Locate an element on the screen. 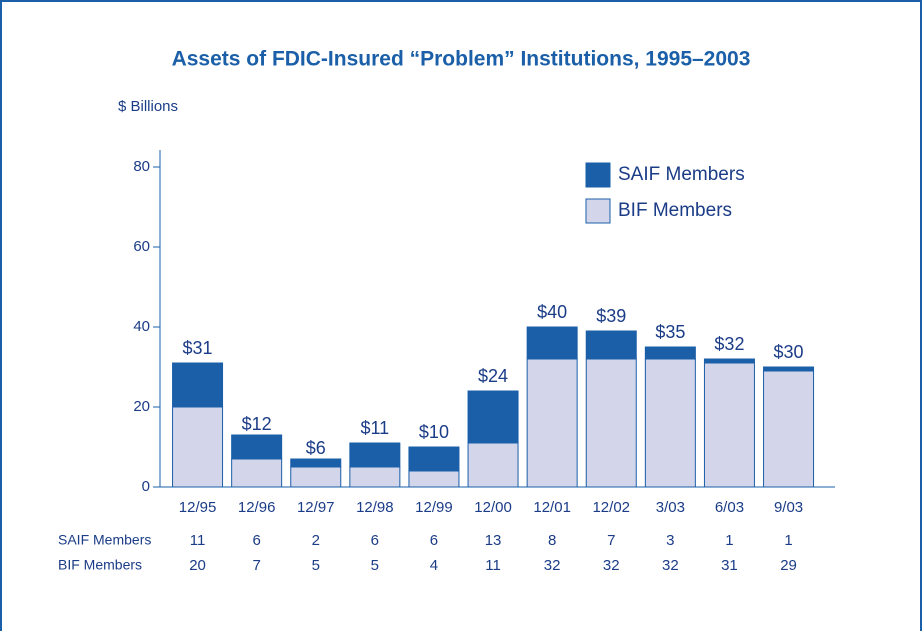  y-tick-label: 60 is located at coordinates (141, 246).